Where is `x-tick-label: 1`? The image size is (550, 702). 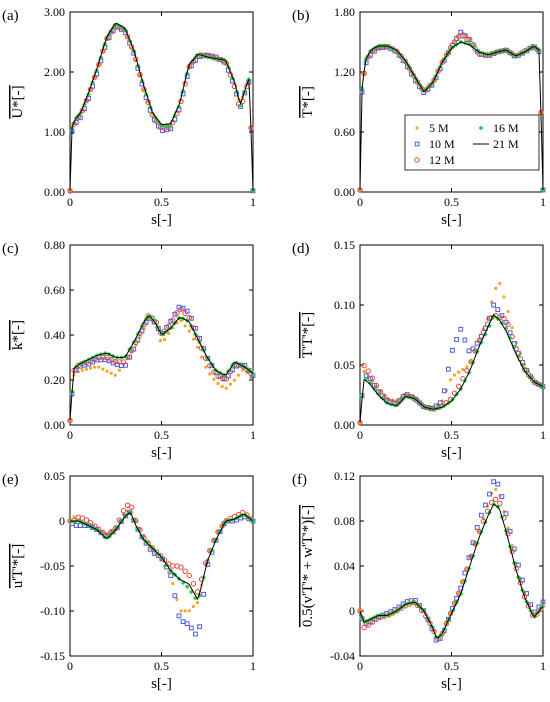
x-tick-label: 1 is located at coordinates (543, 435).